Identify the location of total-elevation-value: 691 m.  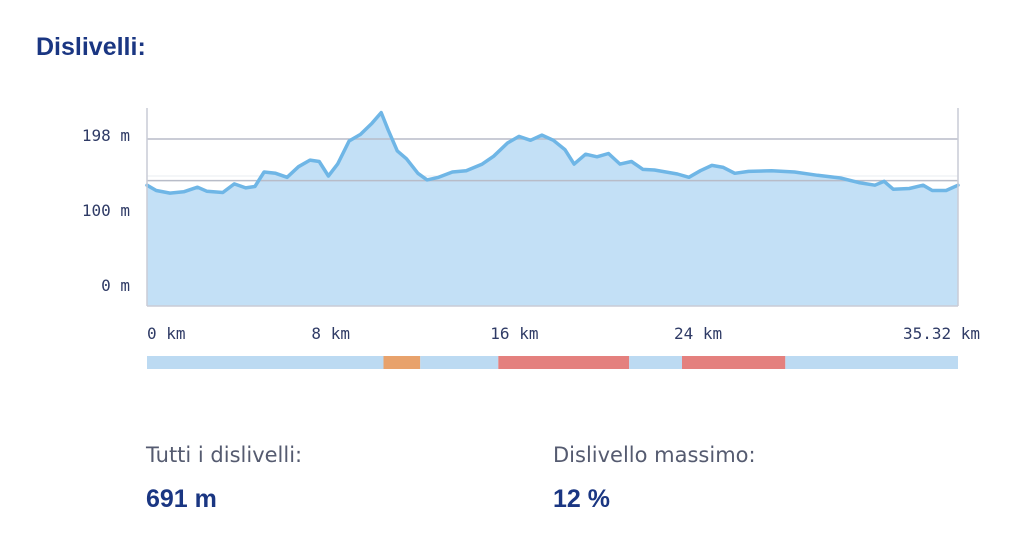
(181, 499).